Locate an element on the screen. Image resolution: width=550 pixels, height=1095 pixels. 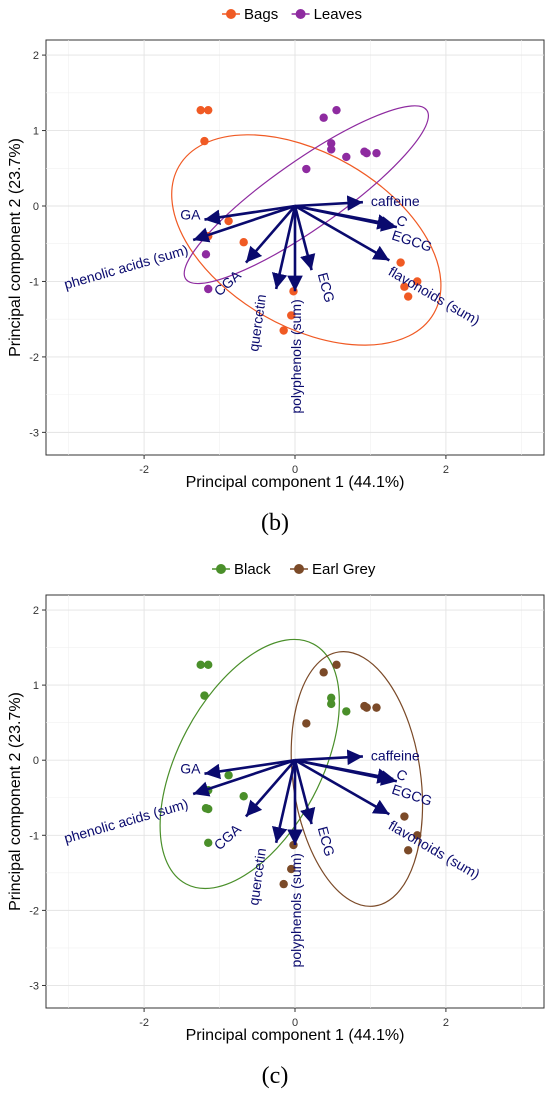
legend-label: Bags is located at coordinates (261, 14).